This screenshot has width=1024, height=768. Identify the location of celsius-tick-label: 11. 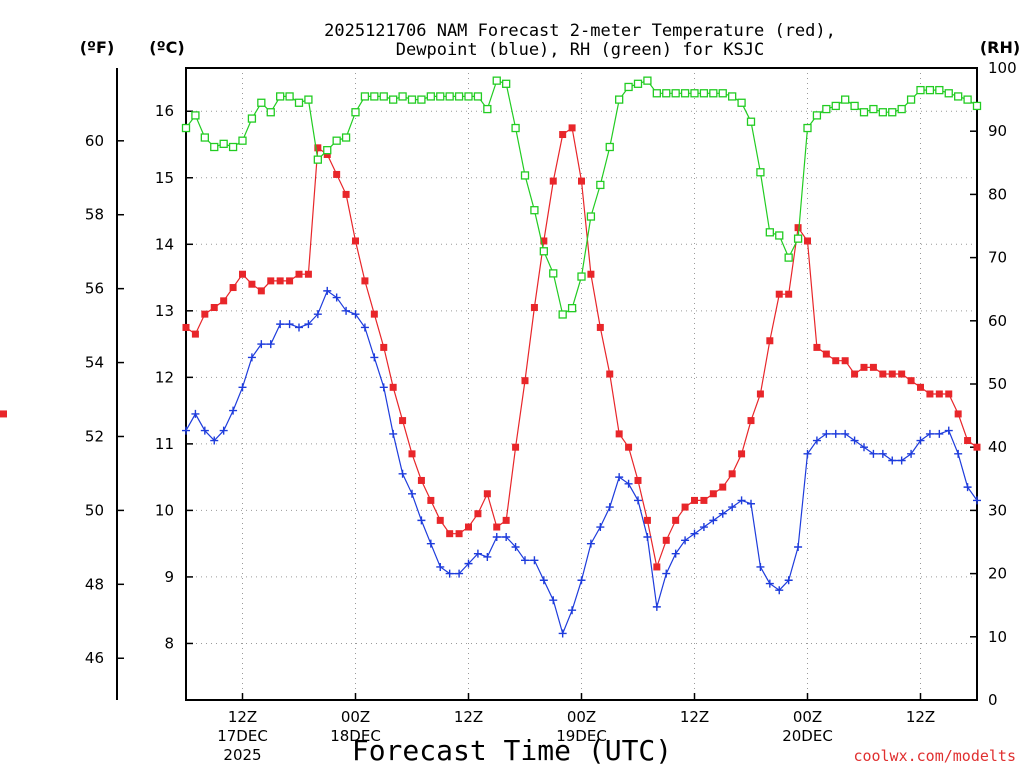
(164, 444).